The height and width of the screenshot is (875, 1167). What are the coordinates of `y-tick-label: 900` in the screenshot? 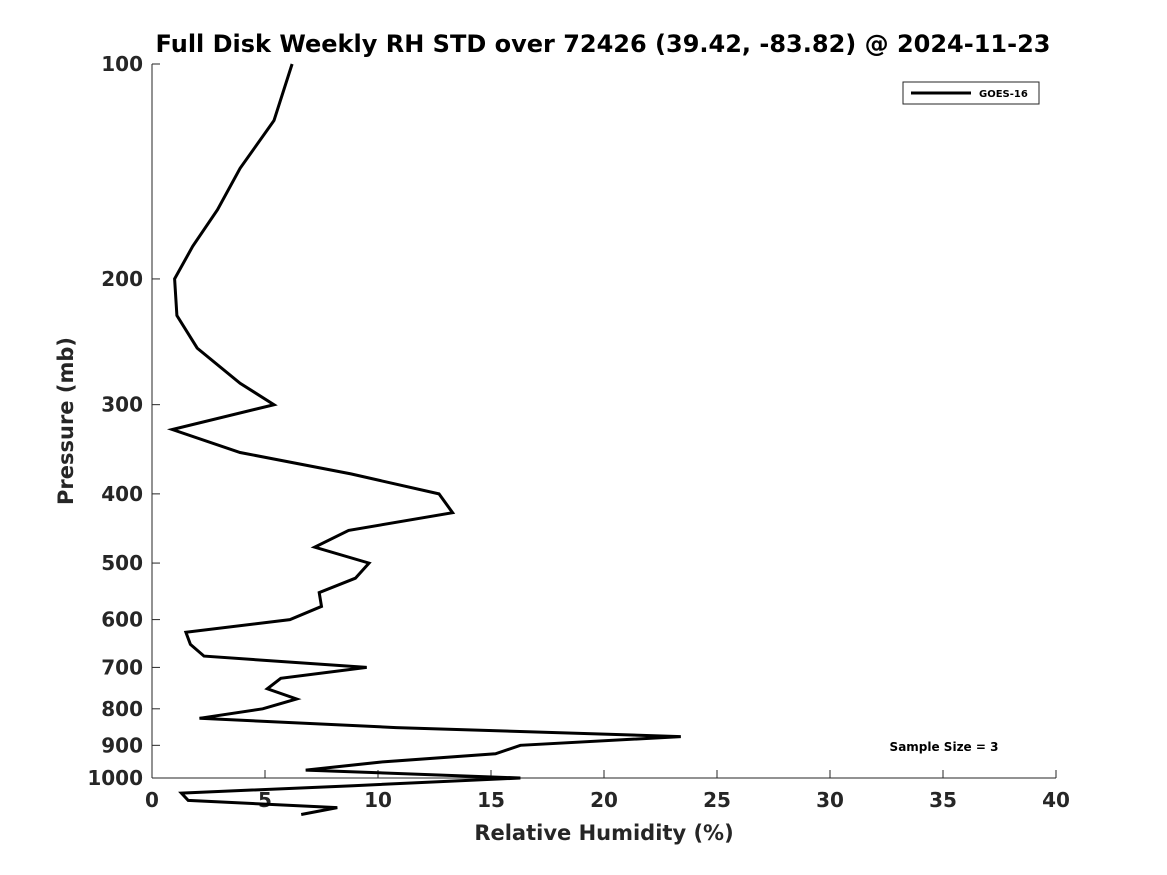 It's located at (122, 745).